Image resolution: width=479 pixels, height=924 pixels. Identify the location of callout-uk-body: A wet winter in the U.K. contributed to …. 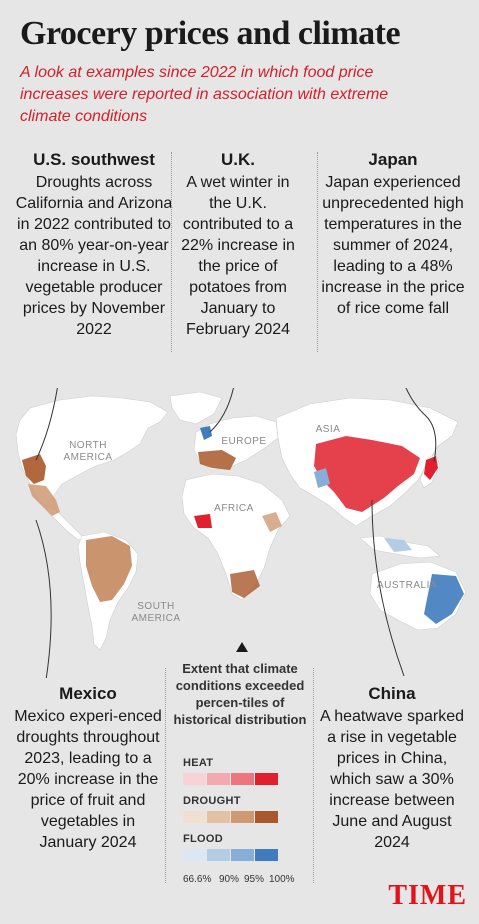
(238, 256).